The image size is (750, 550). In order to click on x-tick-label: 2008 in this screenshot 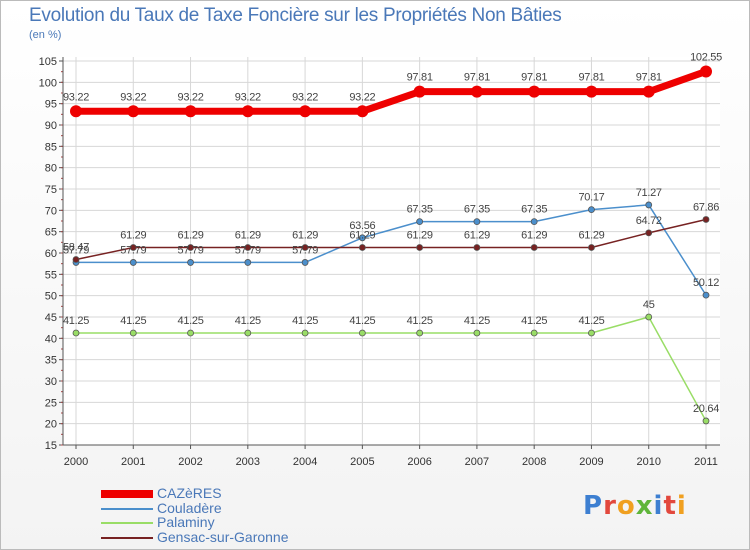, I will do `click(534, 462)`.